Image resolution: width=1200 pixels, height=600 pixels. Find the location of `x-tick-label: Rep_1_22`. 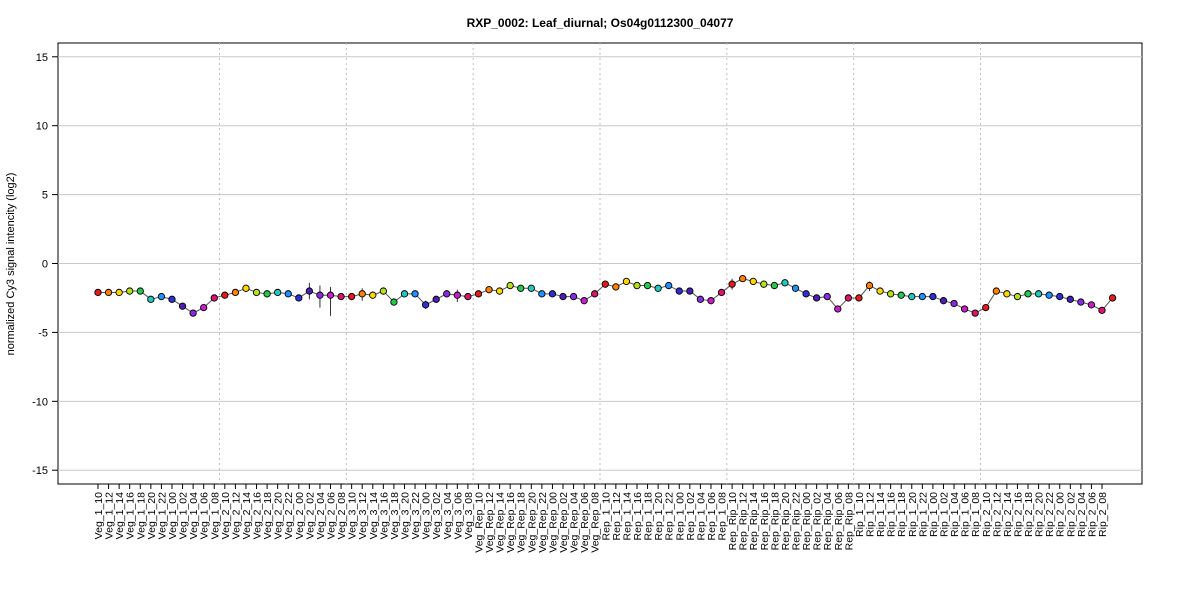

x-tick-label: Rep_1_22 is located at coordinates (670, 516).